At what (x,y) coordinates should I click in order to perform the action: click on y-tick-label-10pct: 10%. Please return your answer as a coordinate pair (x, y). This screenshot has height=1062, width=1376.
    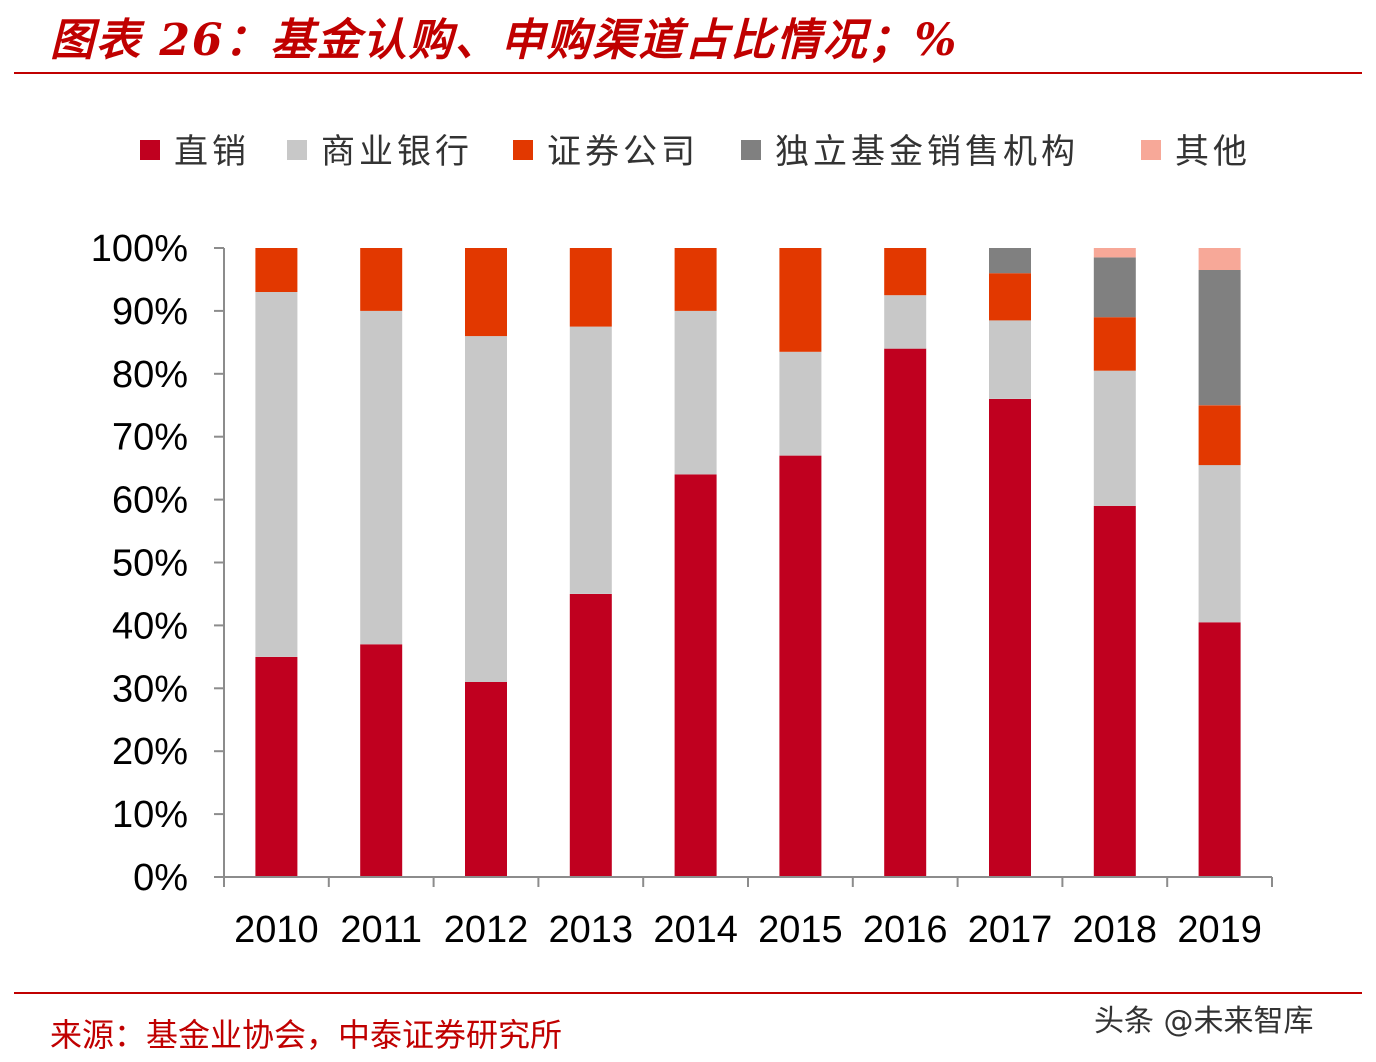
    Looking at the image, I should click on (150, 815).